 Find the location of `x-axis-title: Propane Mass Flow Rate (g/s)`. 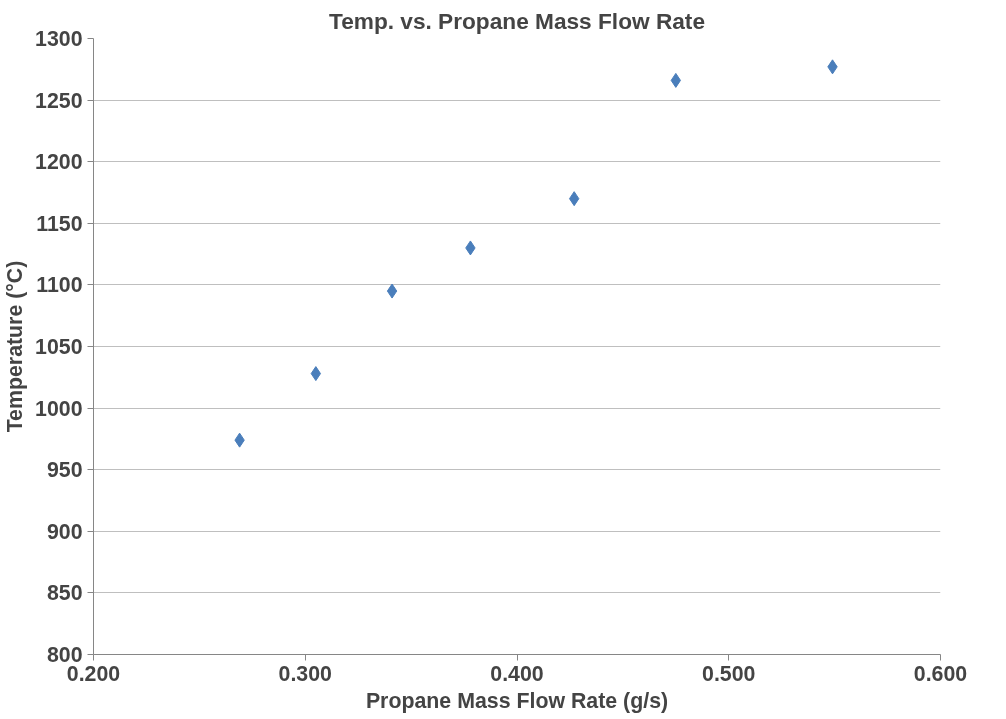

x-axis-title: Propane Mass Flow Rate (g/s) is located at coordinates (517, 700).